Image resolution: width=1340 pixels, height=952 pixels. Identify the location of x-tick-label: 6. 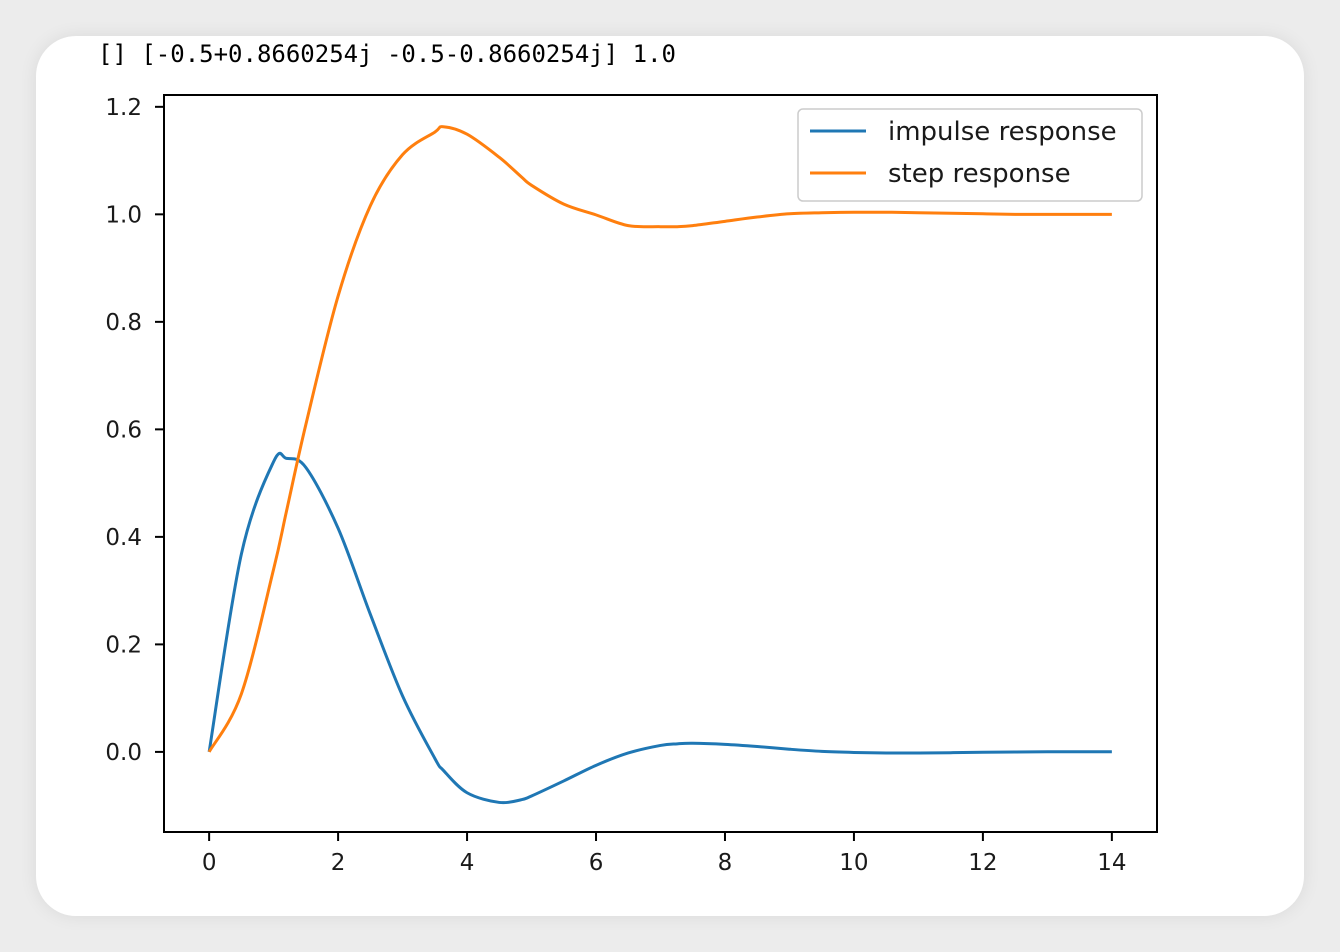
(596, 863).